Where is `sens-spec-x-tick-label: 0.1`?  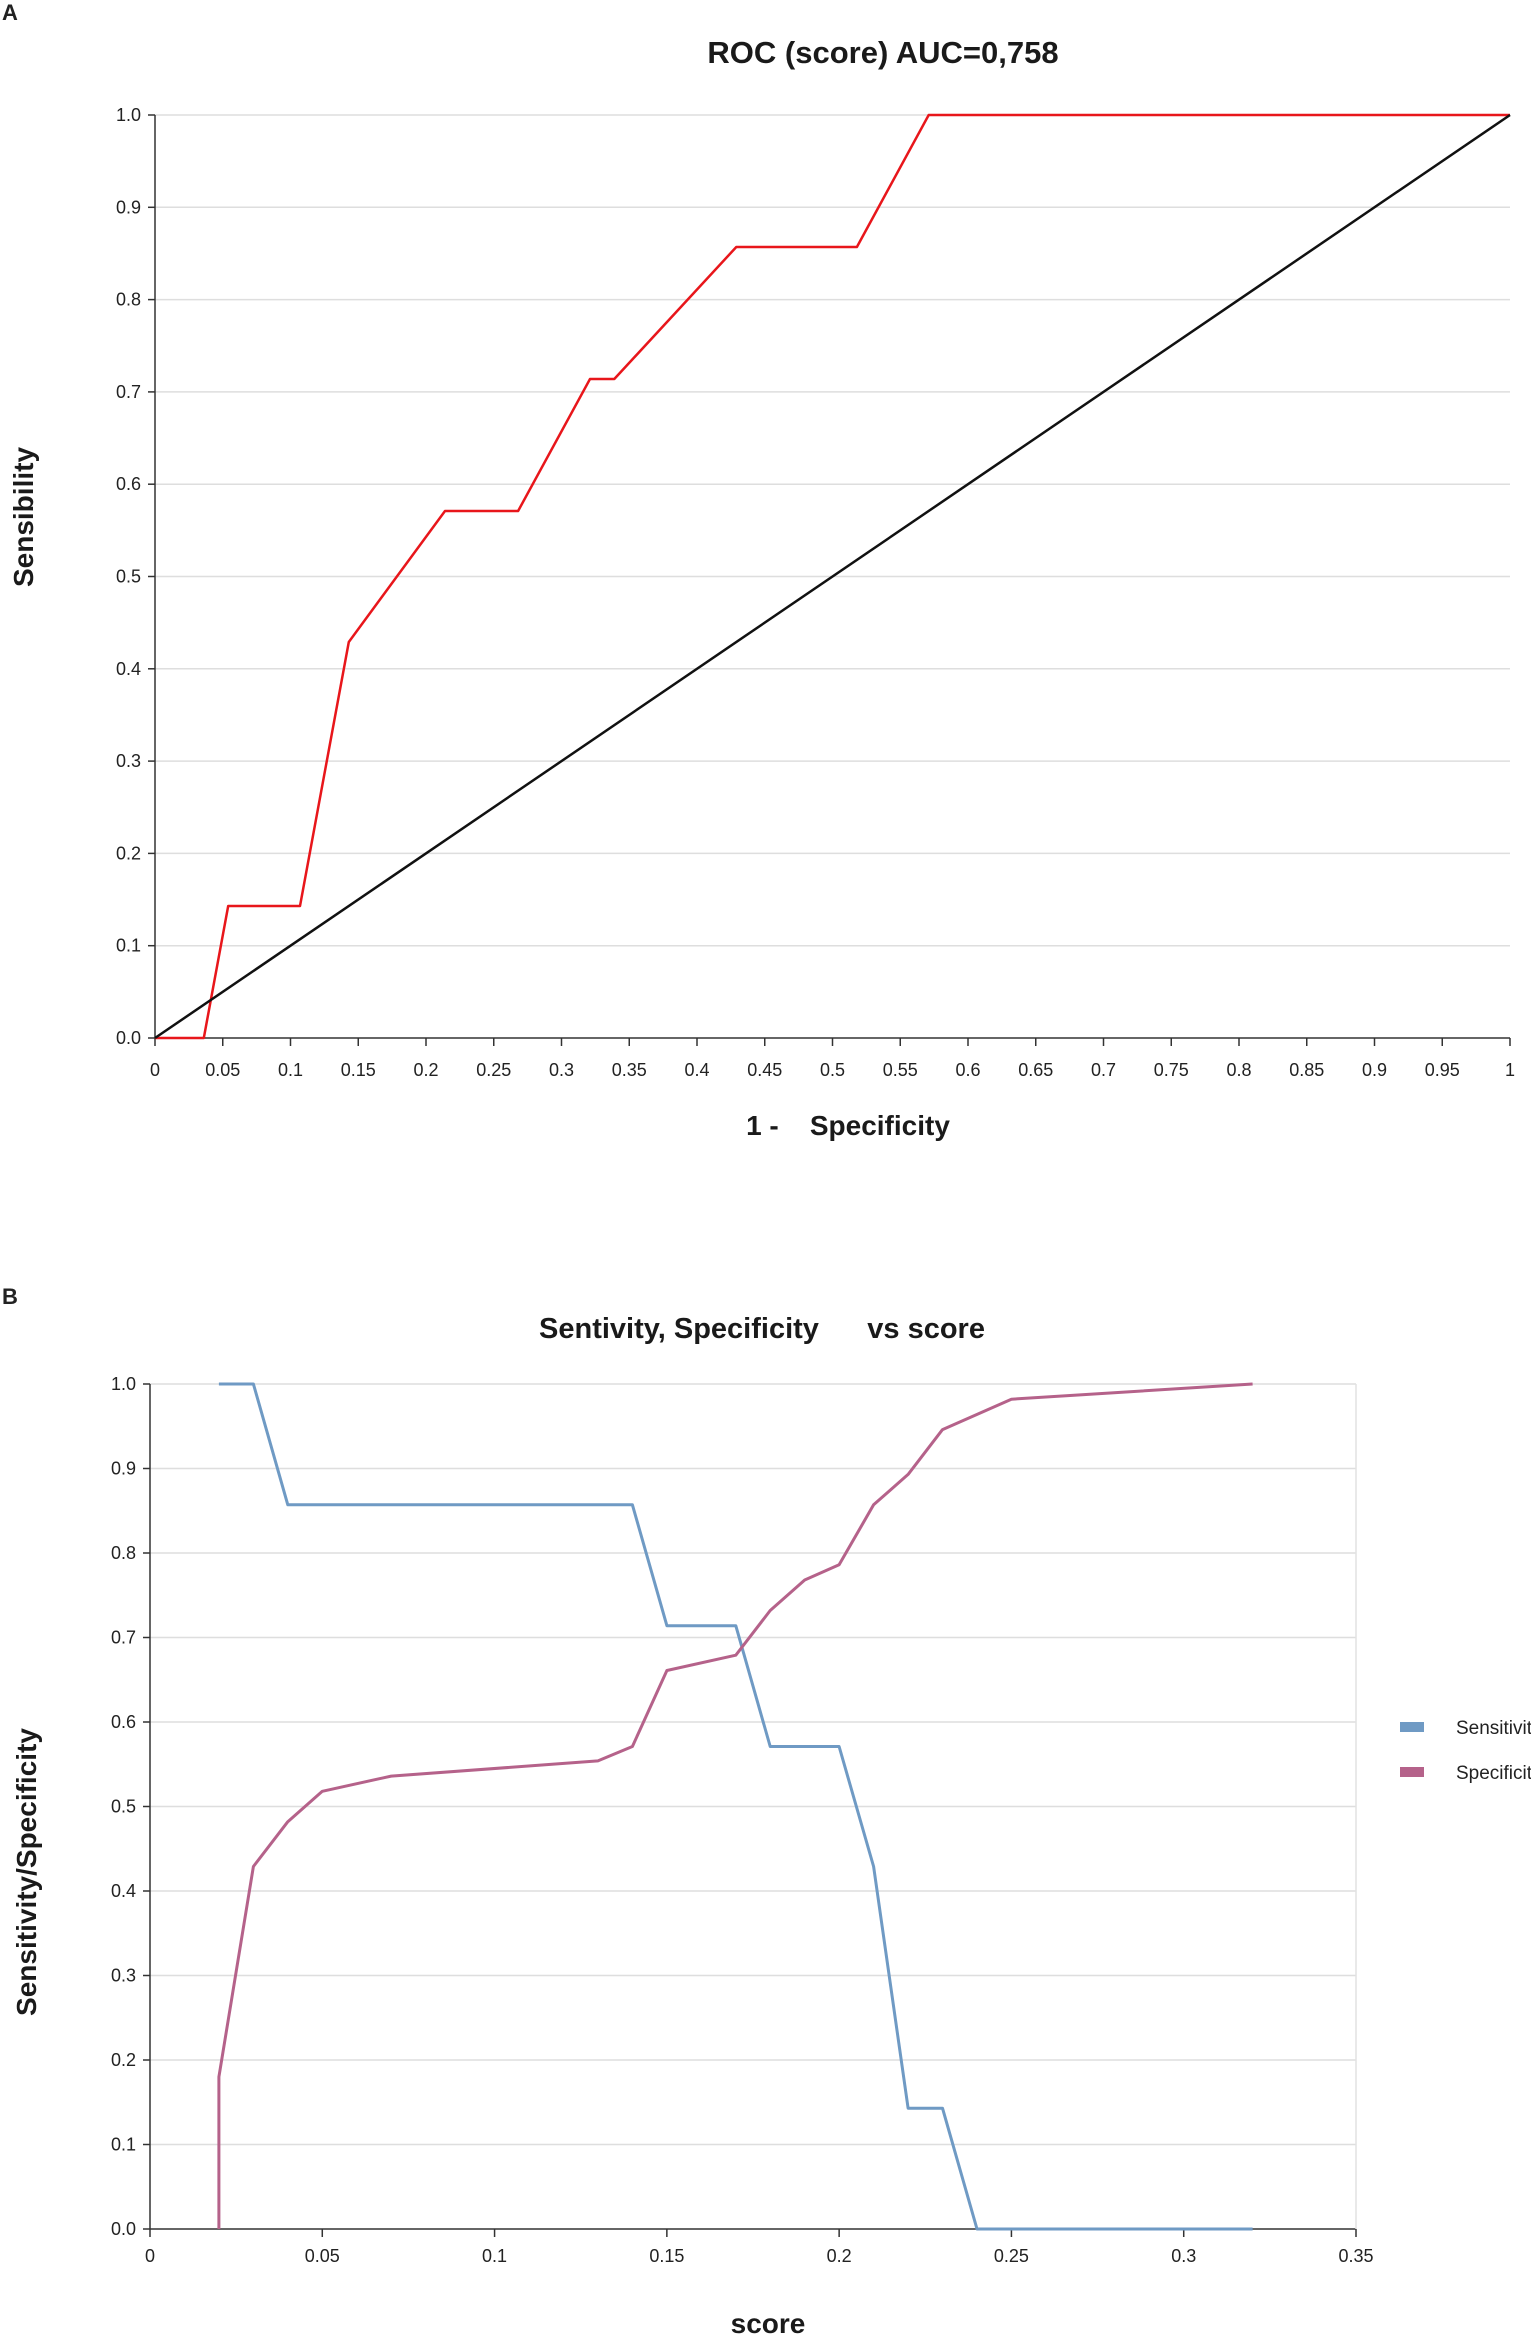
sens-spec-x-tick-label: 0.1 is located at coordinates (494, 2256).